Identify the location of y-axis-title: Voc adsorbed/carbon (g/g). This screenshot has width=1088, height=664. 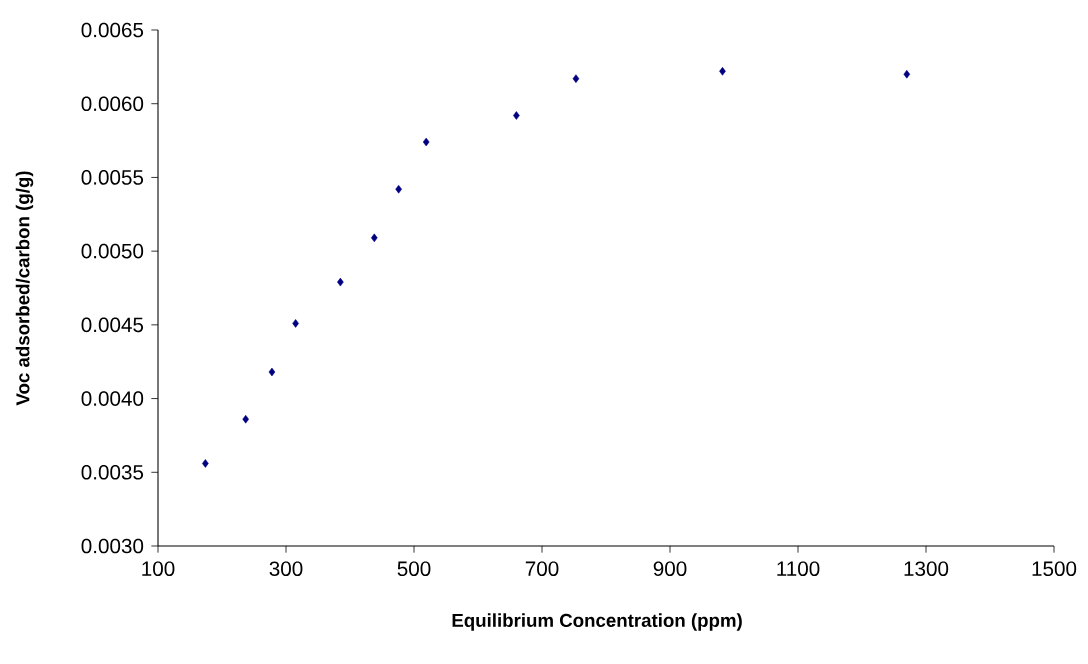
(24, 288).